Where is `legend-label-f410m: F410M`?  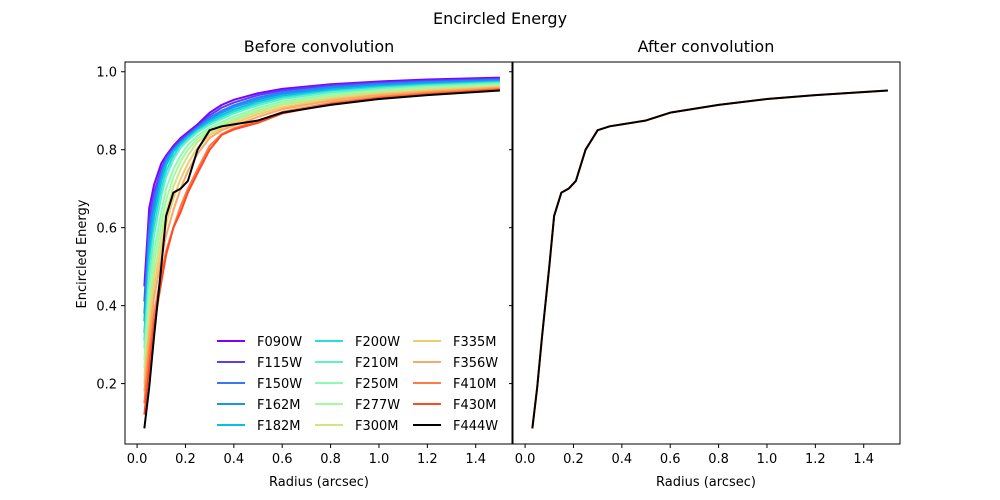
legend-label-f410m: F410M is located at coordinates (475, 384).